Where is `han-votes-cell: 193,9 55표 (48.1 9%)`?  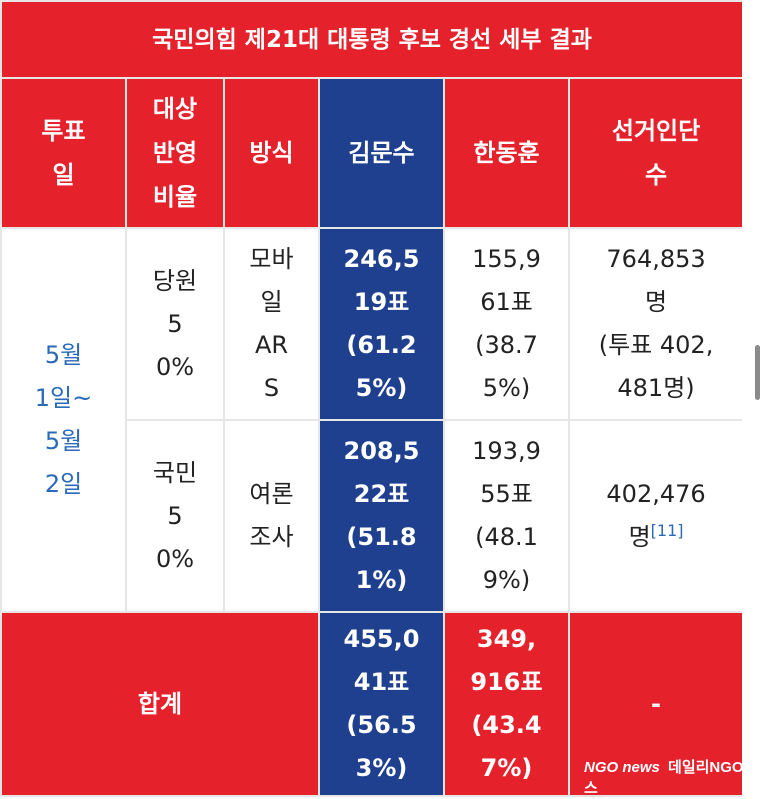
han-votes-cell: 193,9 55표 (48.1 9%) is located at coordinates (506, 516).